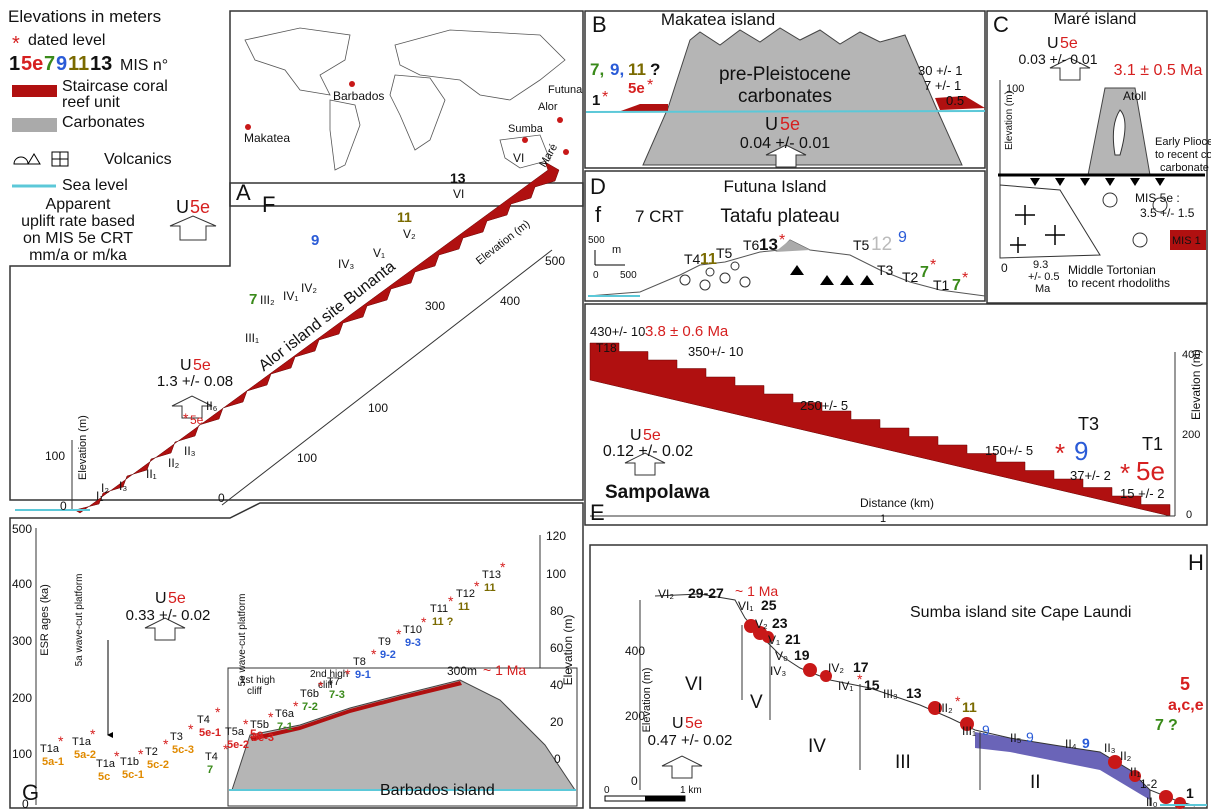  I want to click on label: T18, so click(606, 348).